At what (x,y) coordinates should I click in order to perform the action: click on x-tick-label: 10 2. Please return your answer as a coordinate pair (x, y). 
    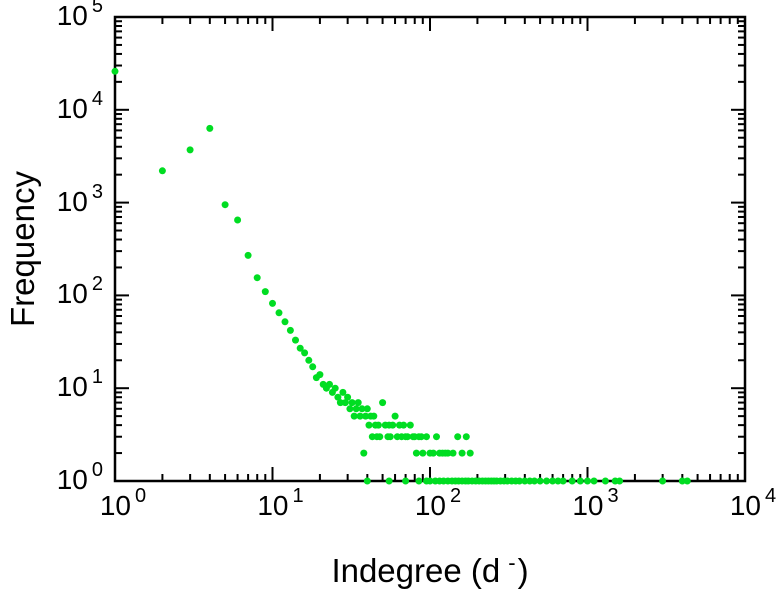
    Looking at the image, I should click on (437, 503).